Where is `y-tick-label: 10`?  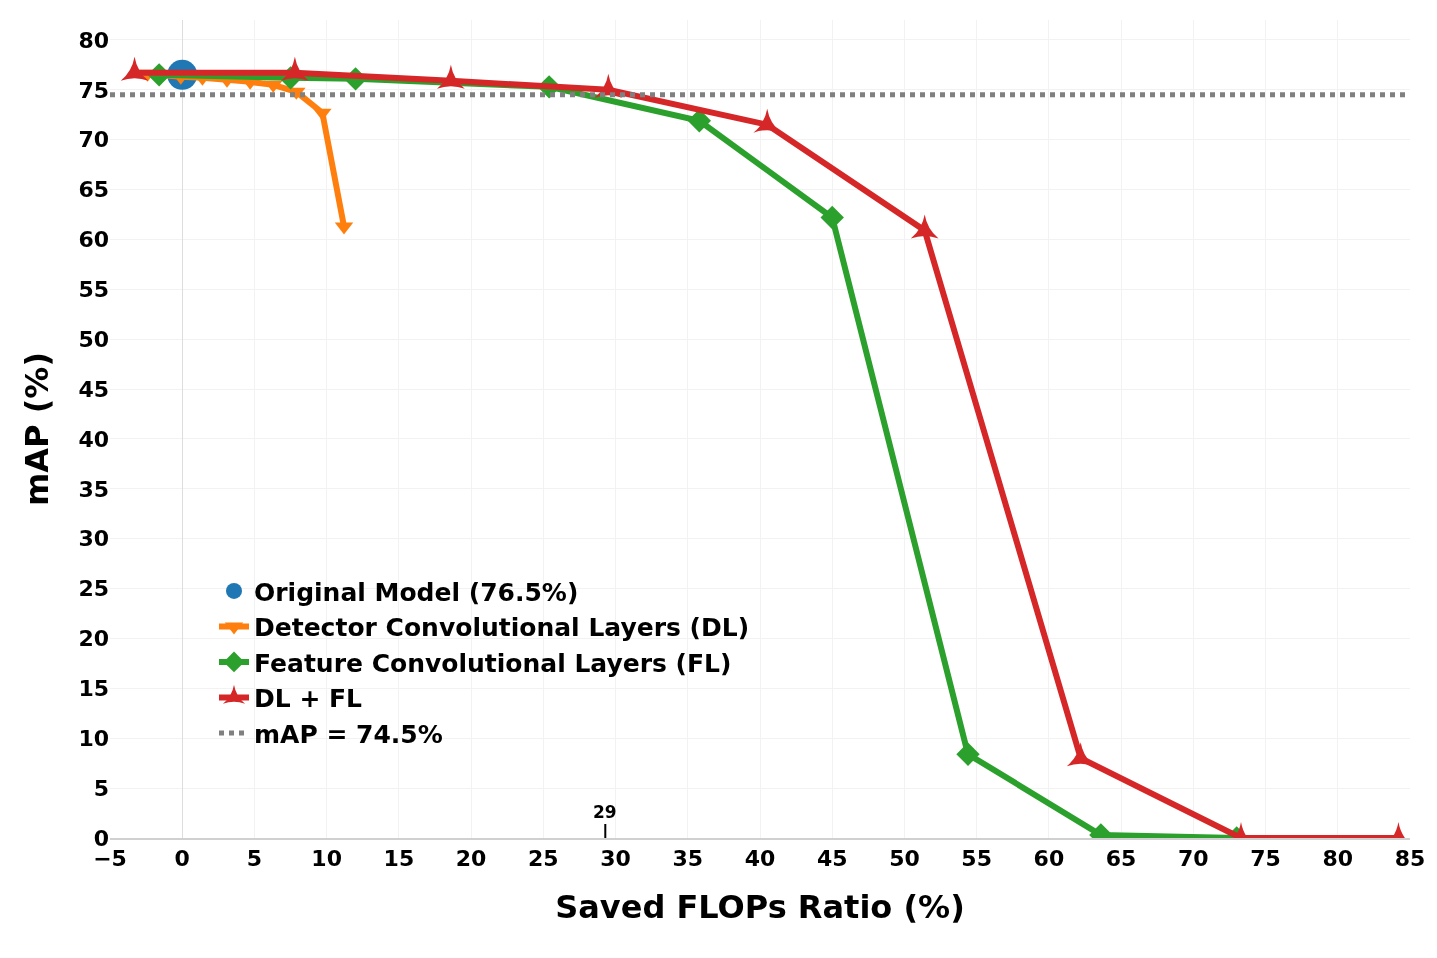 y-tick-label: 10 is located at coordinates (93, 738).